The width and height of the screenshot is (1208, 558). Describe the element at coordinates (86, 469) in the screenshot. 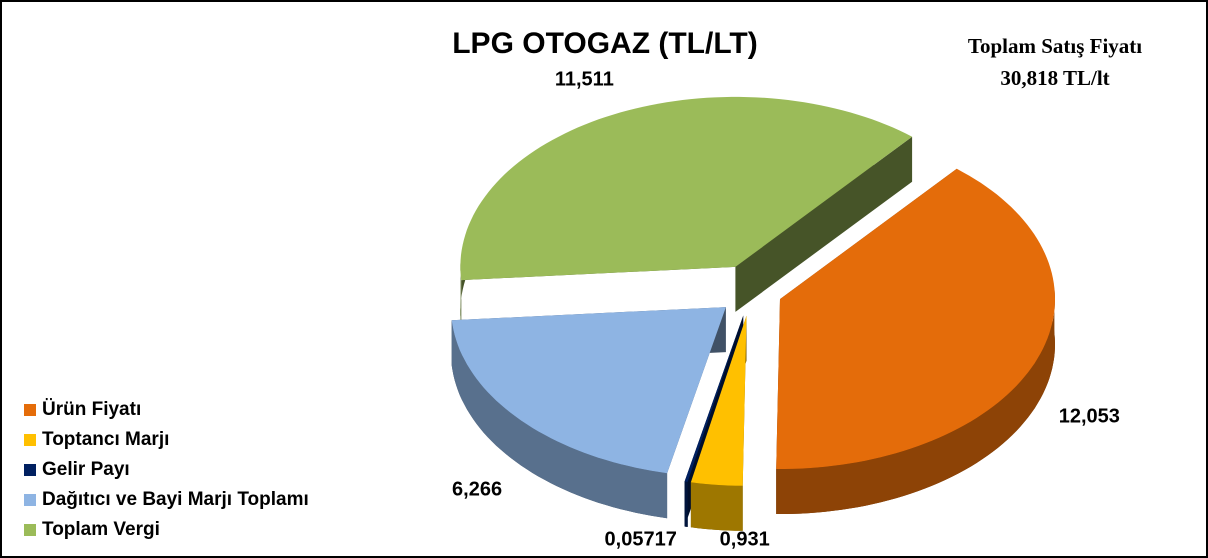

I see `legend-label: Gelir Payı` at that location.